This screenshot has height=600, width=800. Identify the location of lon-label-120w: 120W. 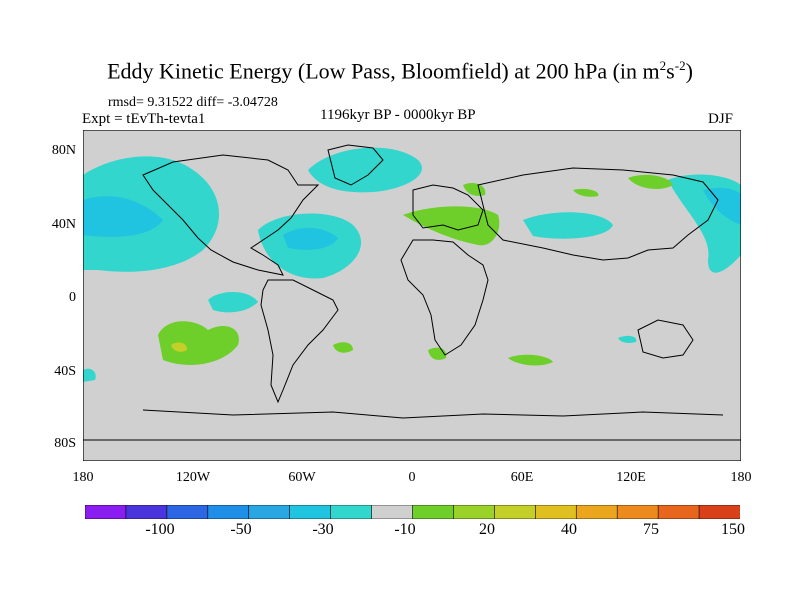
(193, 477).